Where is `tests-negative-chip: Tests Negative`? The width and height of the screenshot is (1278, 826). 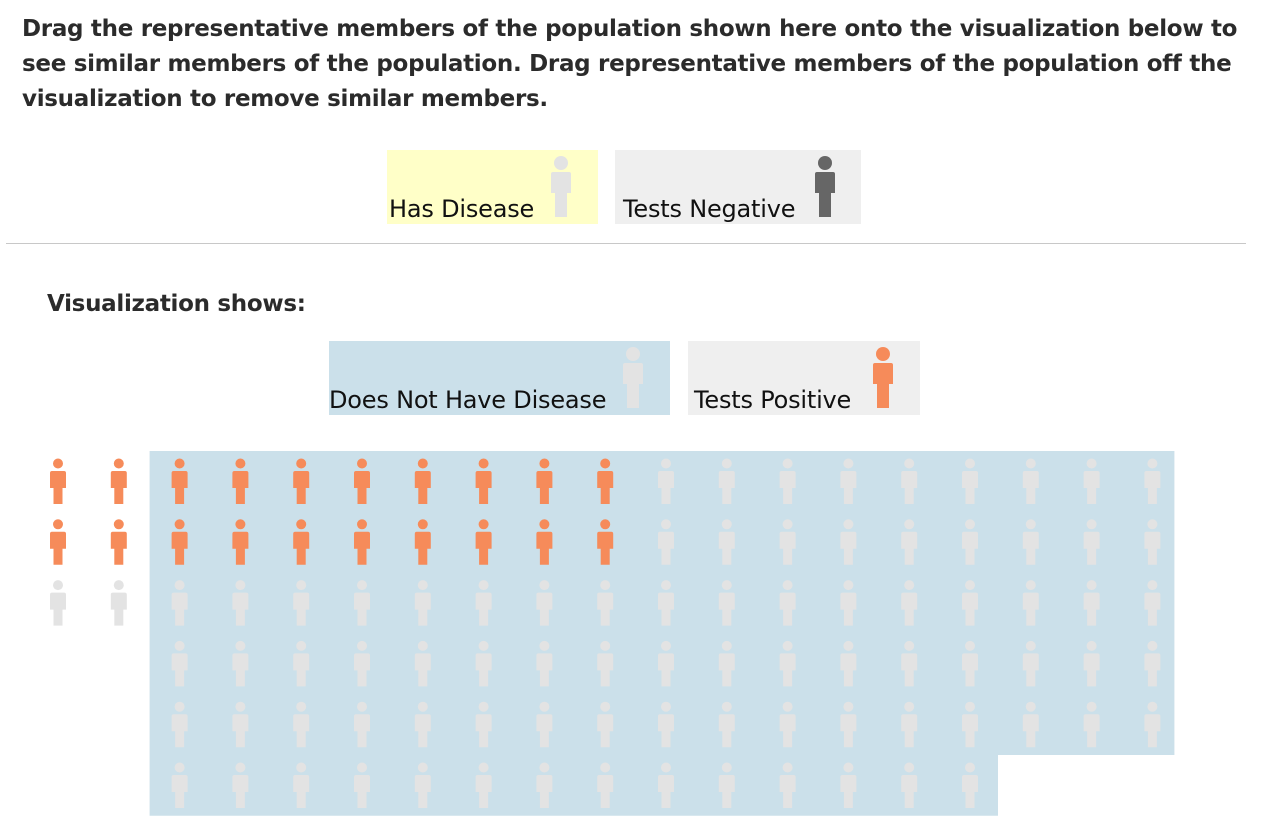 tests-negative-chip: Tests Negative is located at coordinates (738, 187).